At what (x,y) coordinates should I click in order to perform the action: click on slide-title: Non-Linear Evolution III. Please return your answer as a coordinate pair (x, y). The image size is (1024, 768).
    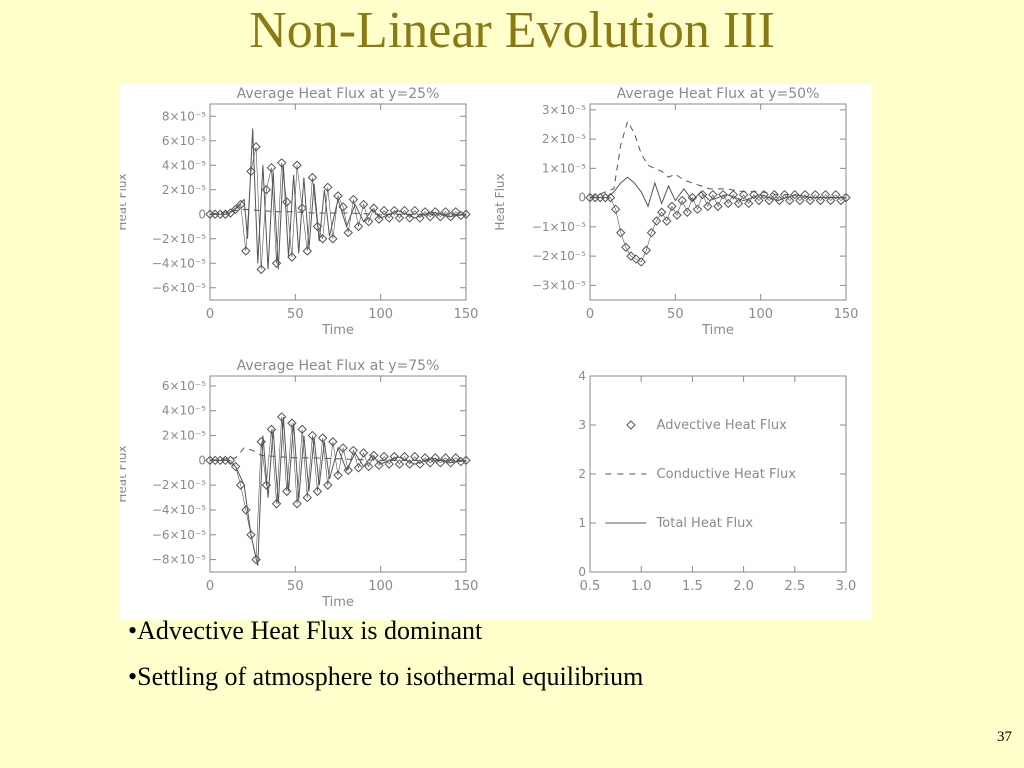
    Looking at the image, I should click on (512, 30).